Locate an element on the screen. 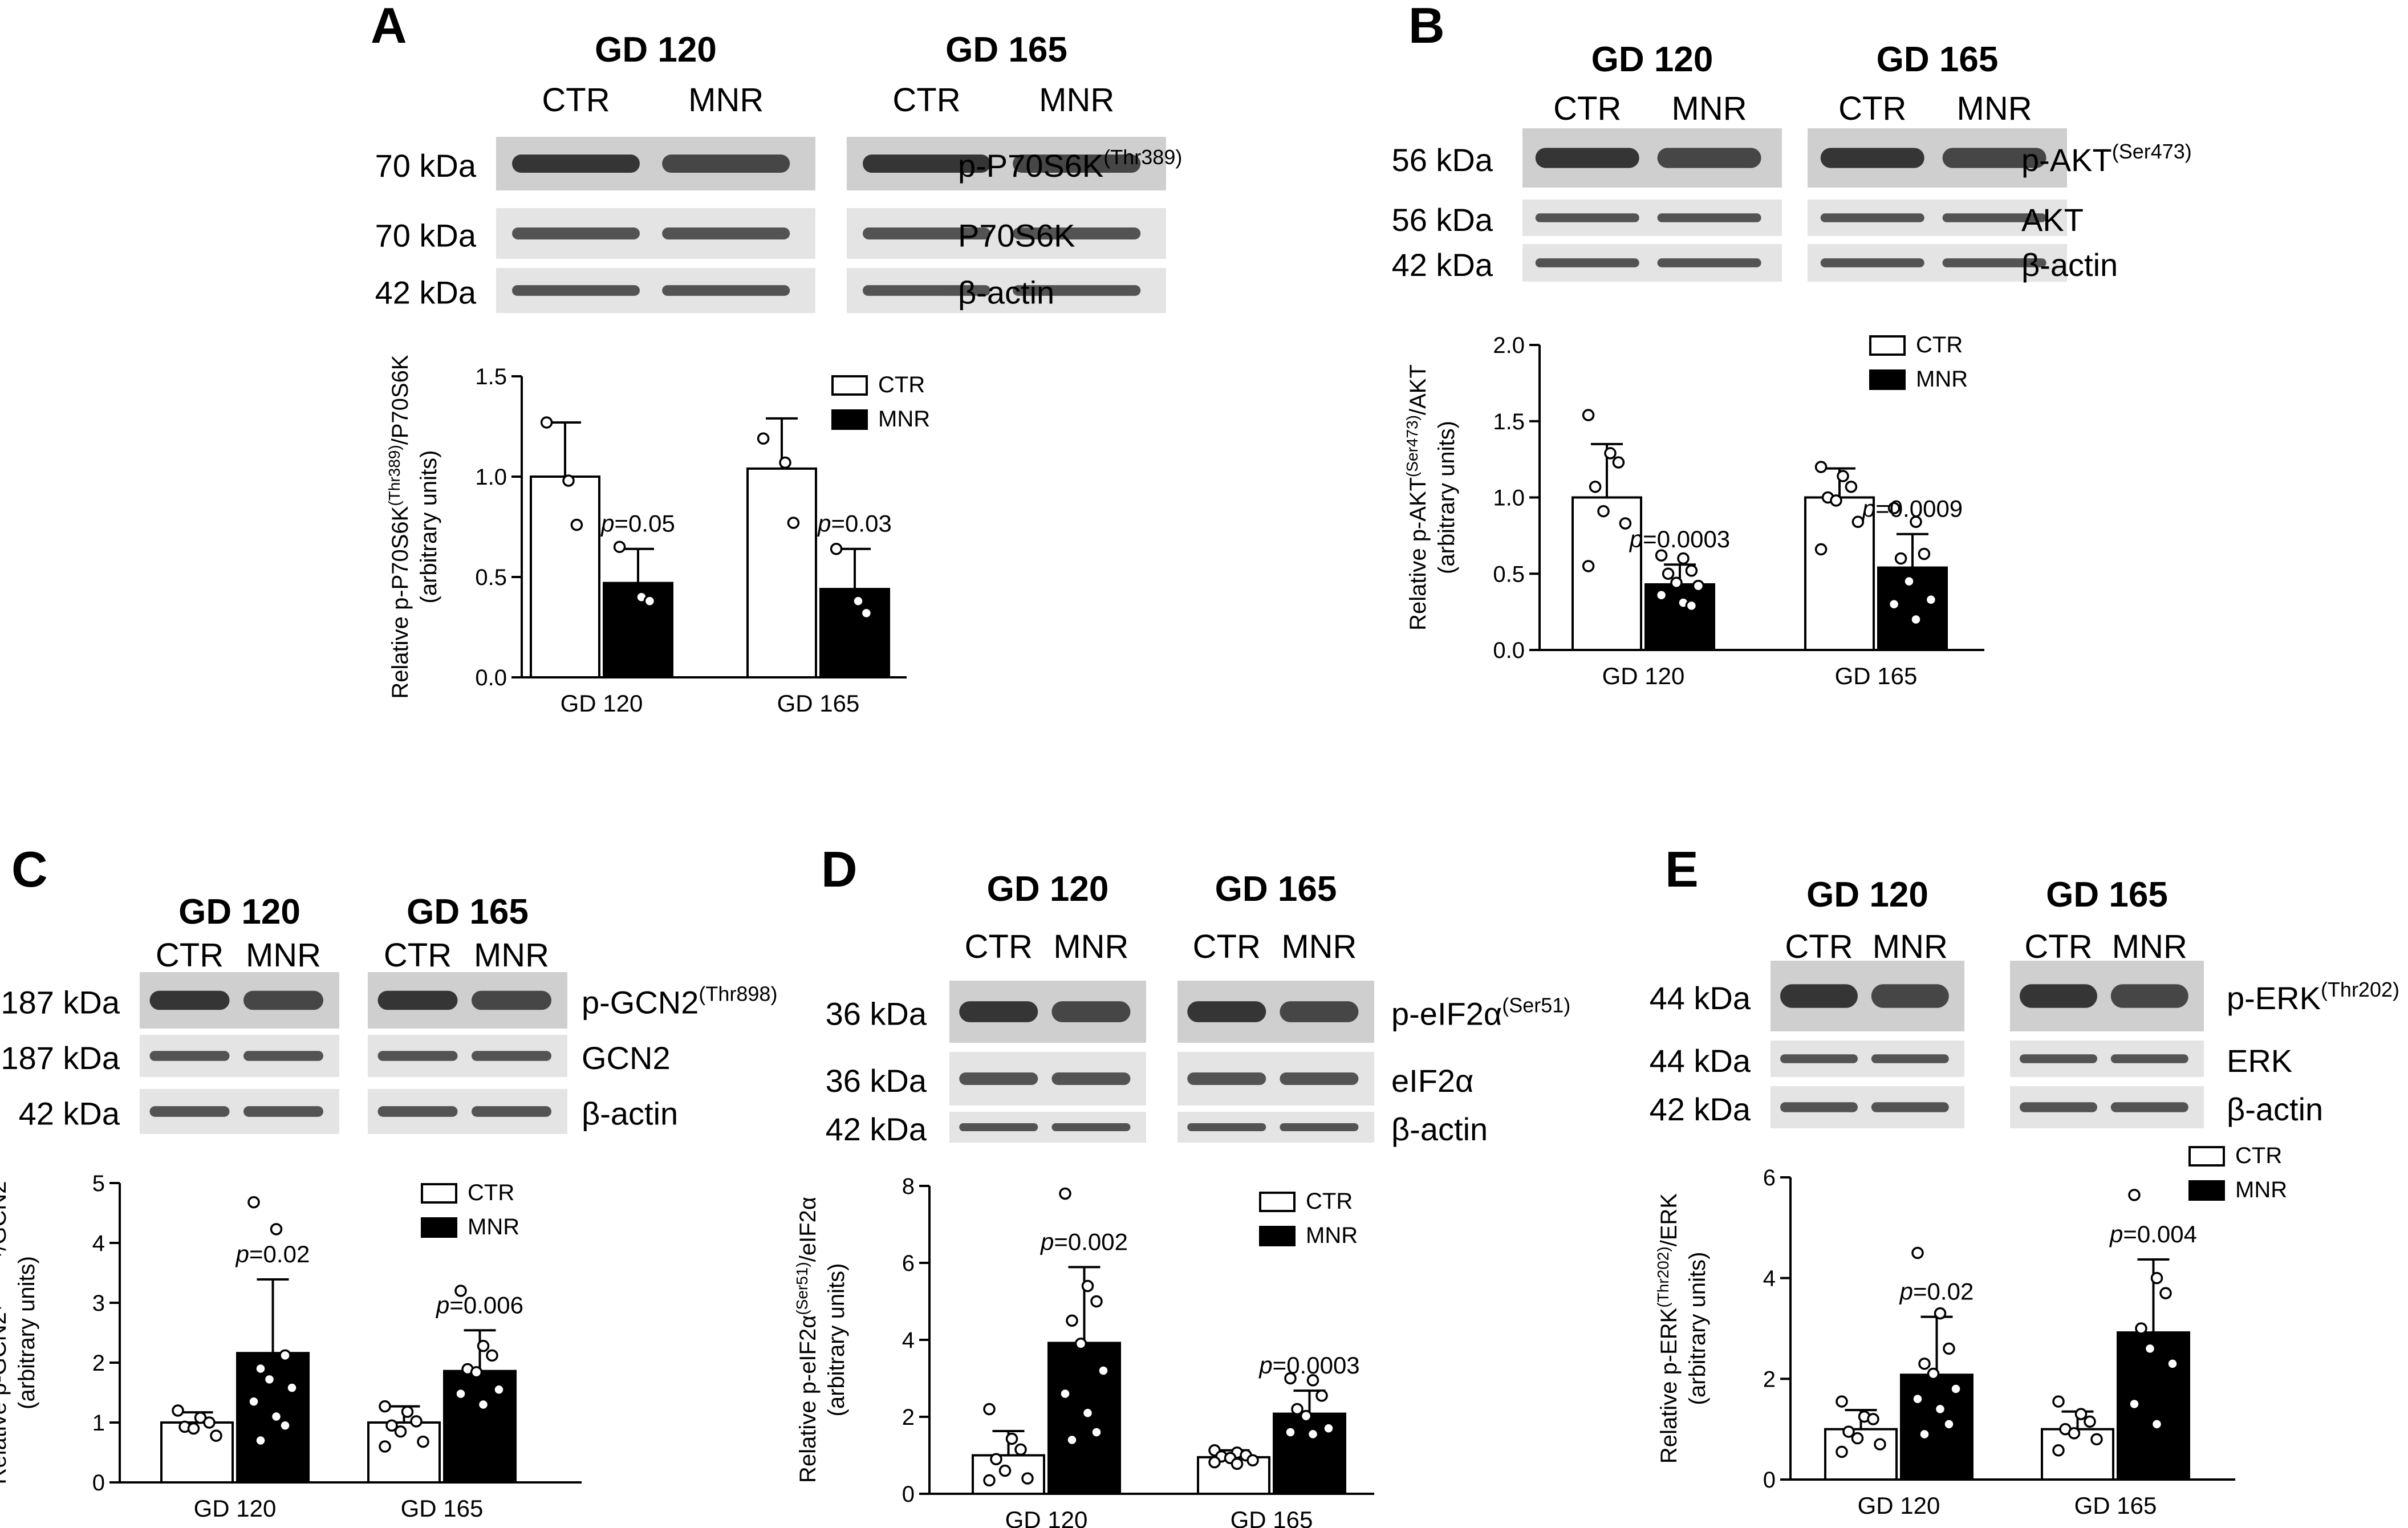 This screenshot has height=1528, width=2408. protein-label: p-GCN2(Thr898) is located at coordinates (679, 1001).